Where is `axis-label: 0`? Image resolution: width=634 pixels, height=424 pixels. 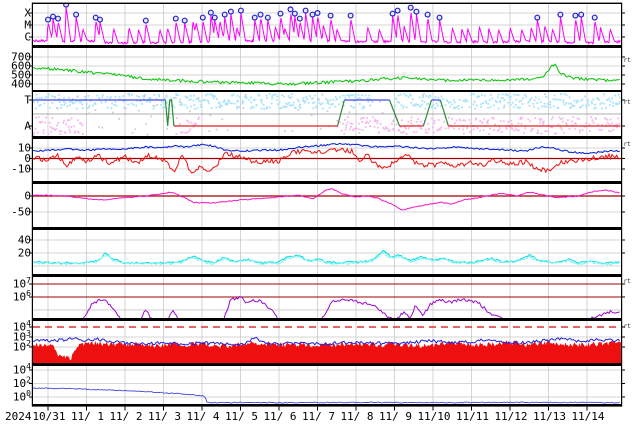 axis-label: 0 is located at coordinates (27, 195).